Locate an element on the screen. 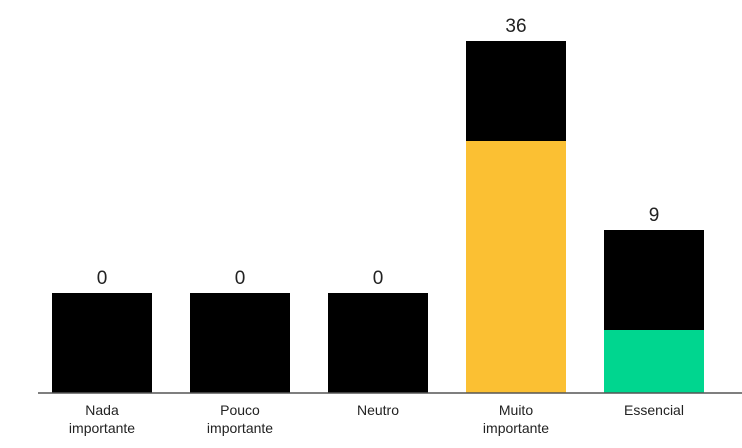  category-label-4: Essencial is located at coordinates (654, 410).